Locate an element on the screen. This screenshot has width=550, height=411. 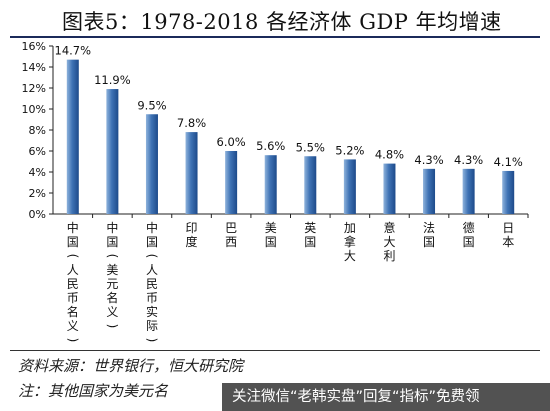
title-bar: 图表5：1978-2018 各经济体 GDP 年均增速 is located at coordinates (275, 19).